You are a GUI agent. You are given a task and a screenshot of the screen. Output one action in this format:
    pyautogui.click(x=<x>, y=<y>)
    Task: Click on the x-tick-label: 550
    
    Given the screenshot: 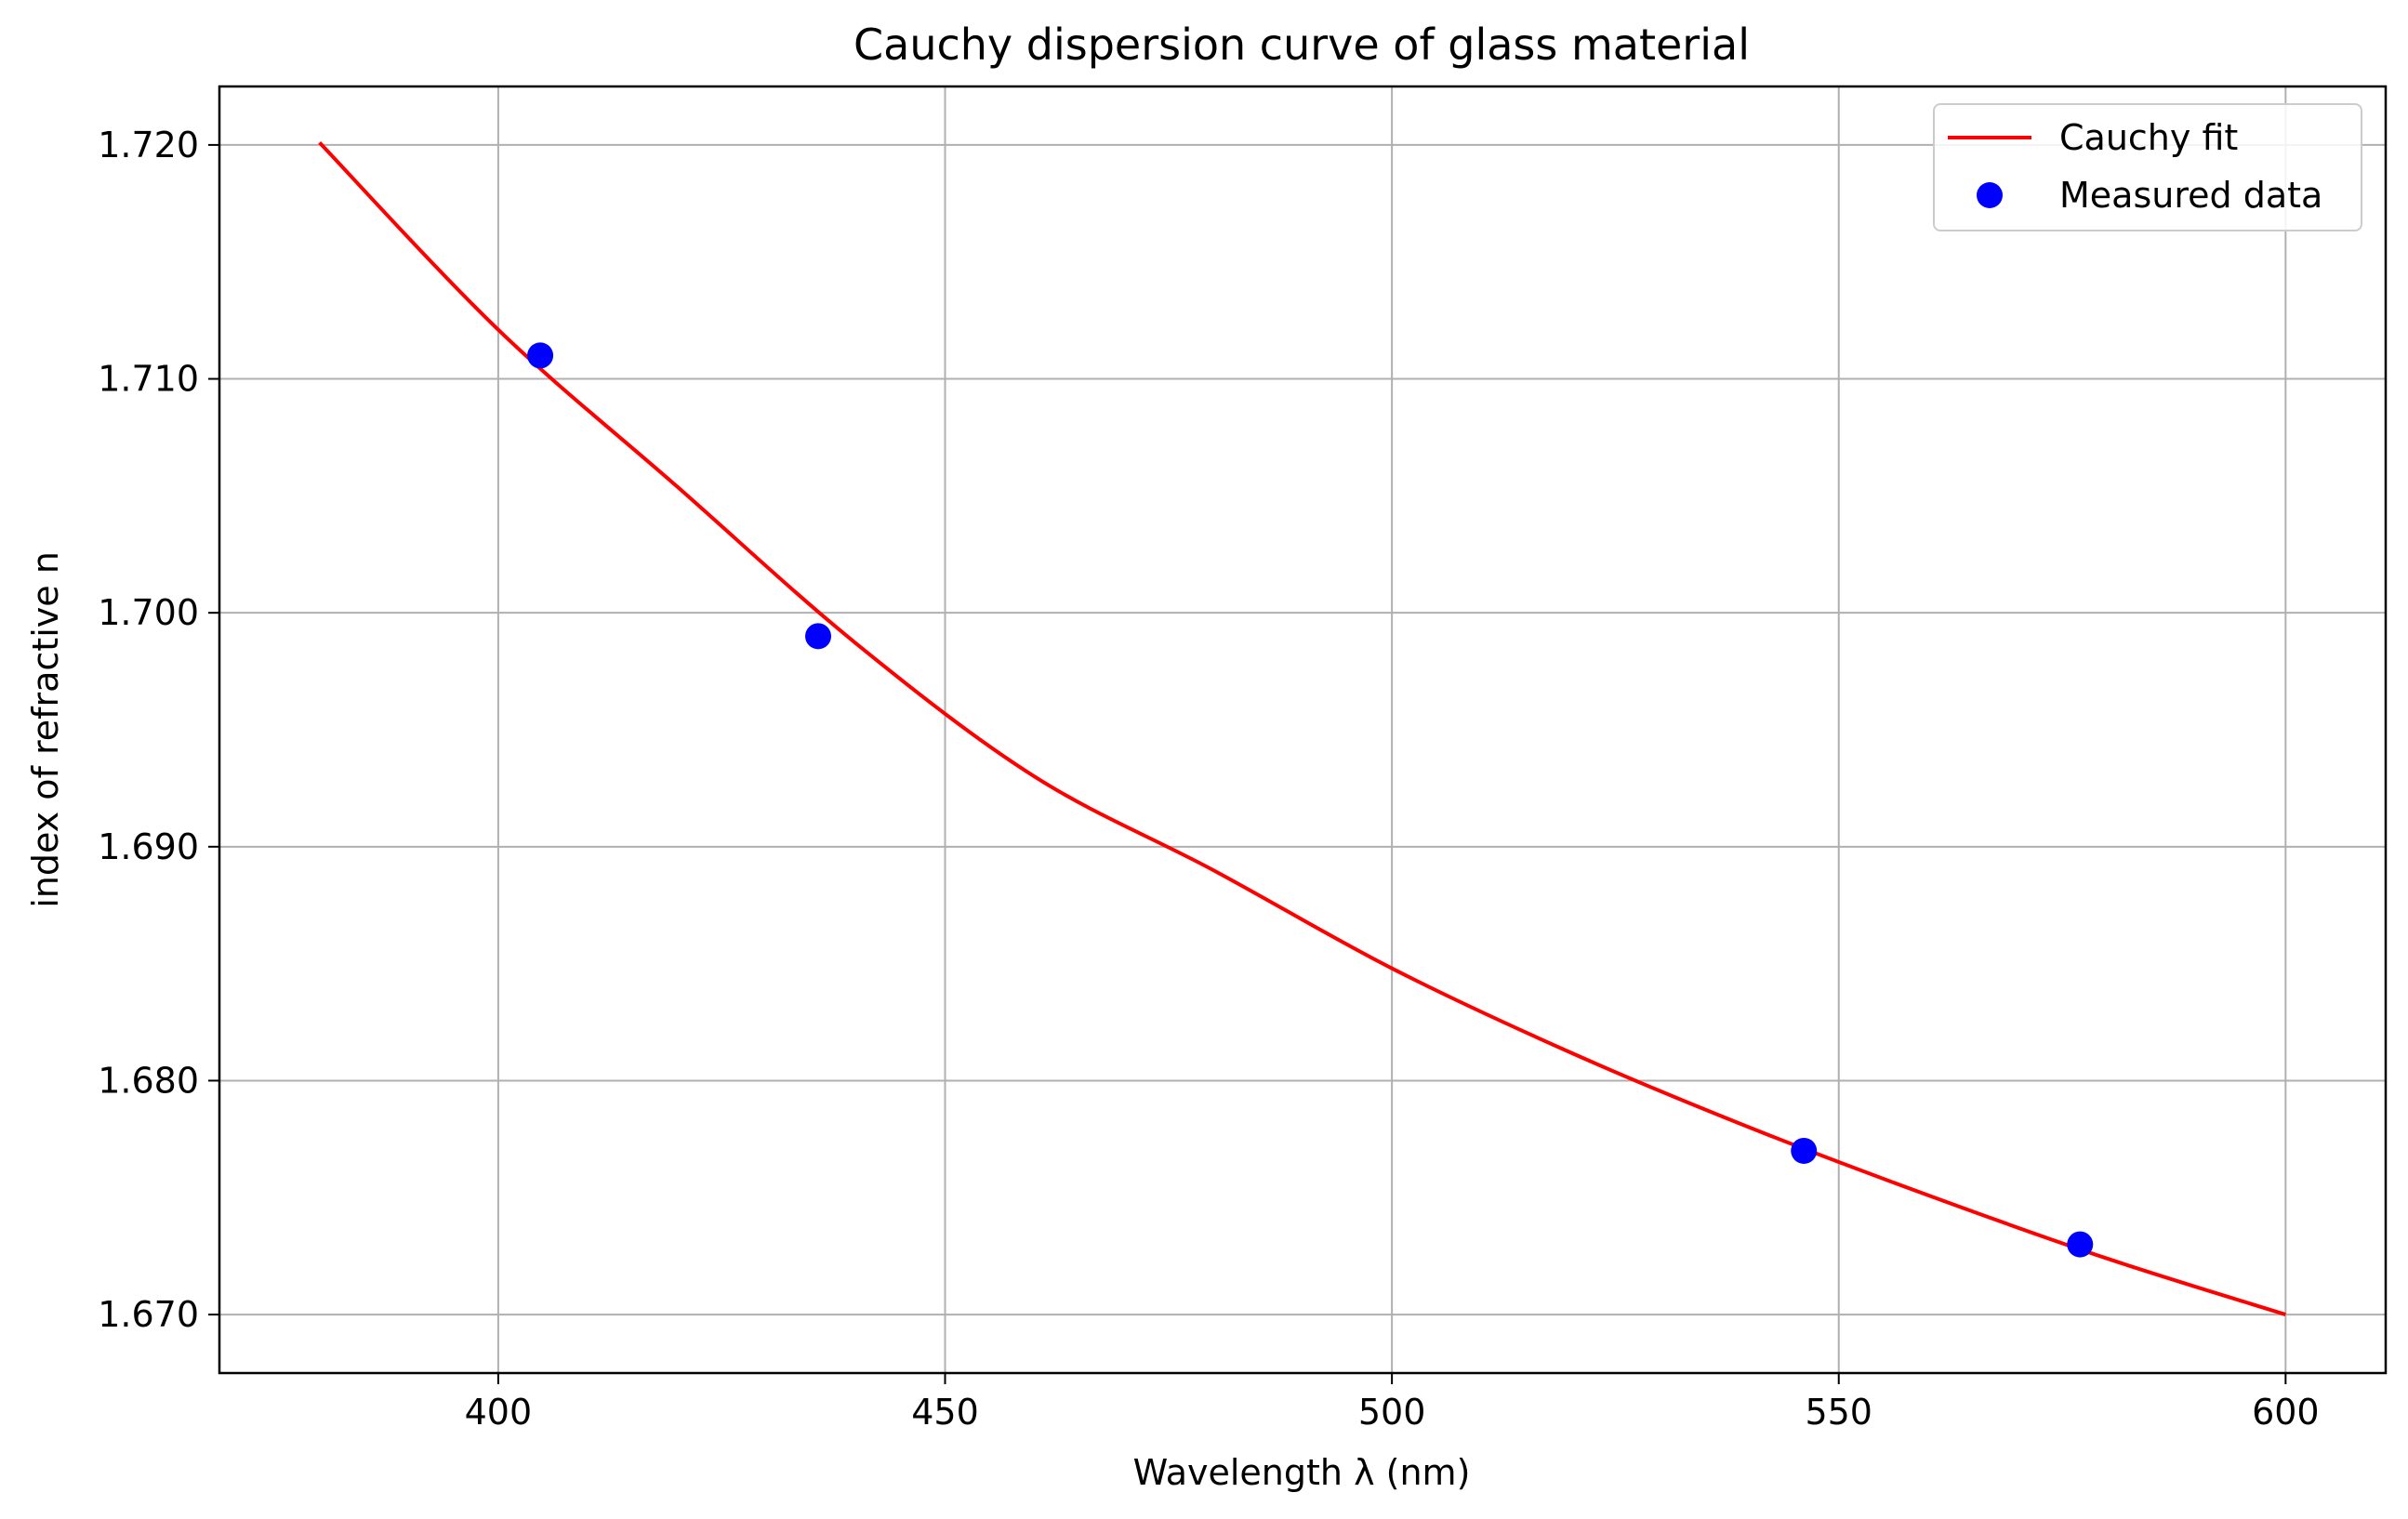 What is the action you would take?
    pyautogui.click(x=1838, y=1412)
    